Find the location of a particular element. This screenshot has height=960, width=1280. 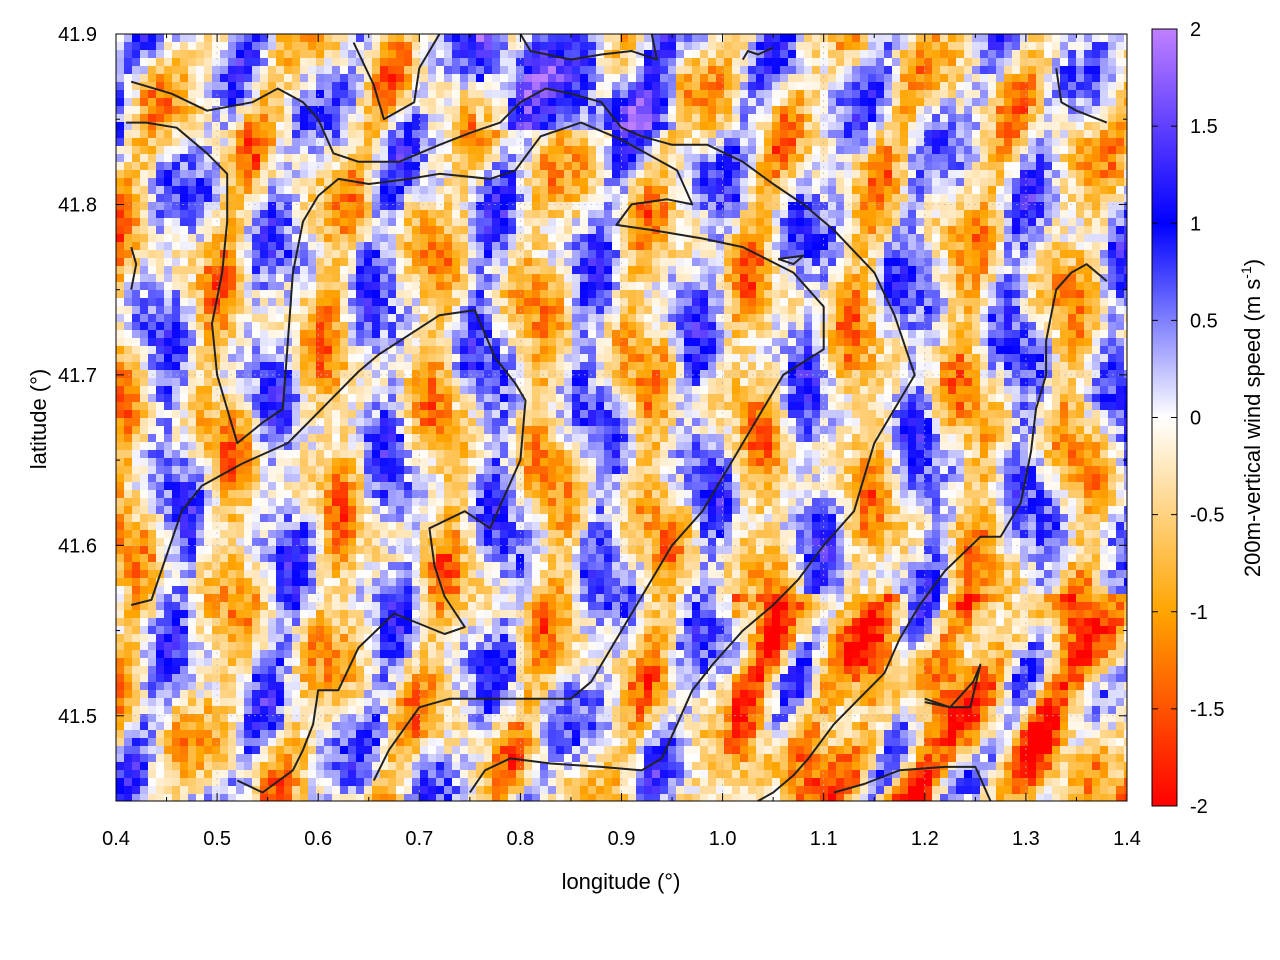

colorbar-tick-label: -1.5 is located at coordinates (1207, 710).